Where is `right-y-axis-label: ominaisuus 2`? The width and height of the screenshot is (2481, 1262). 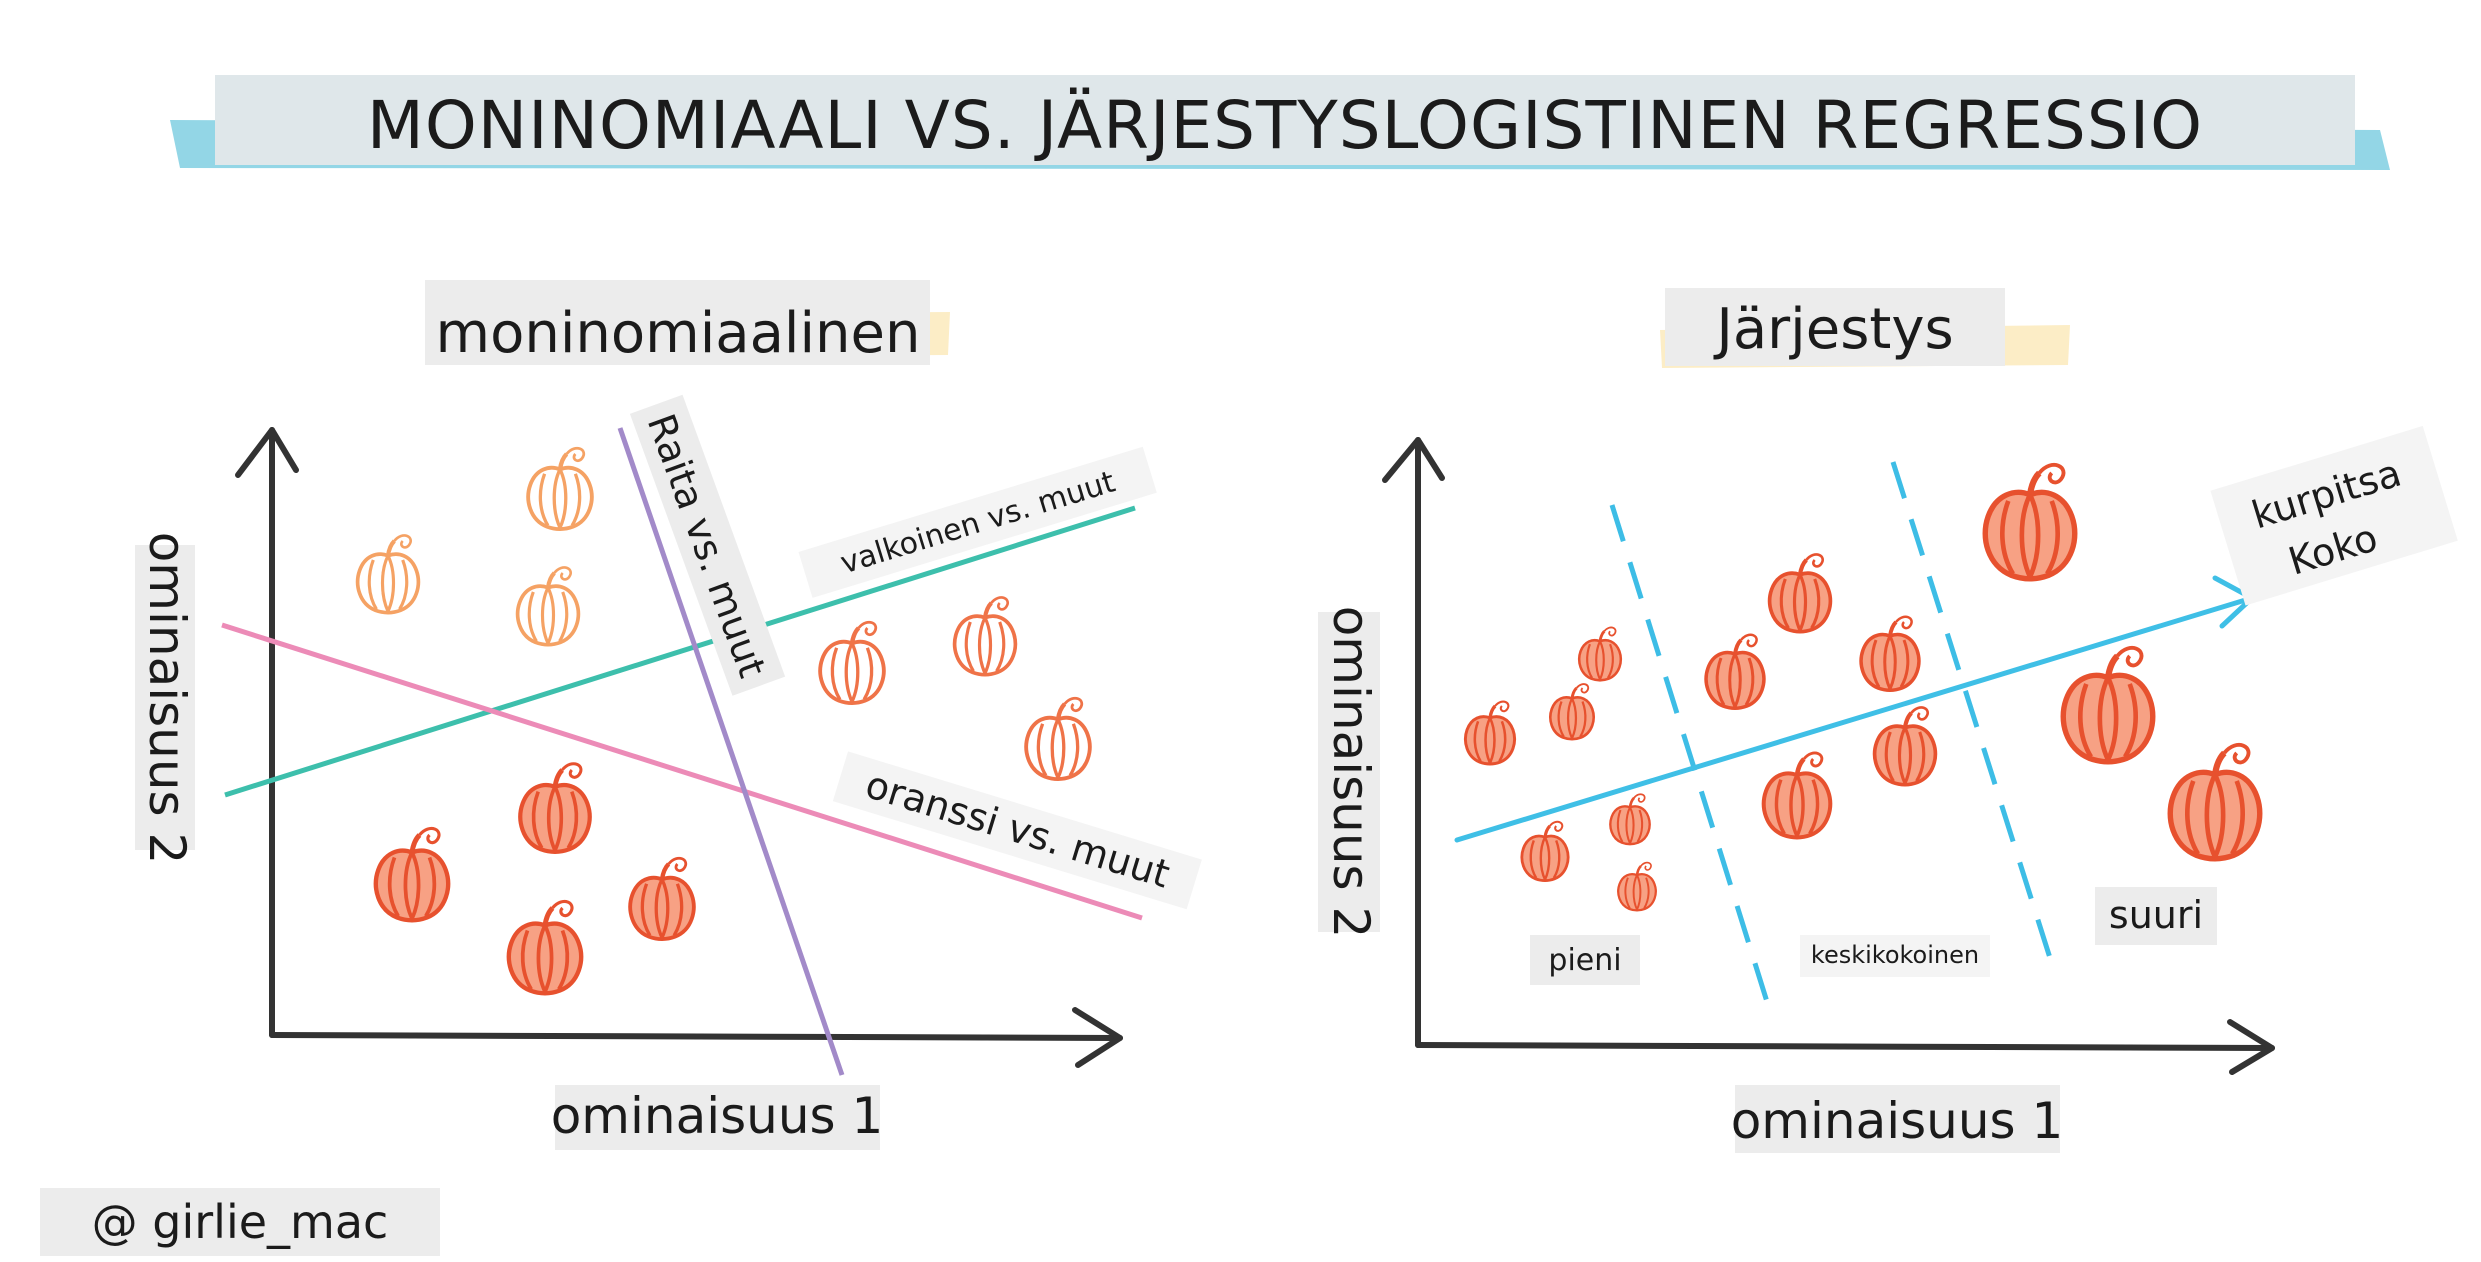
right-y-axis-label: ominaisuus 2 is located at coordinates (1351, 772).